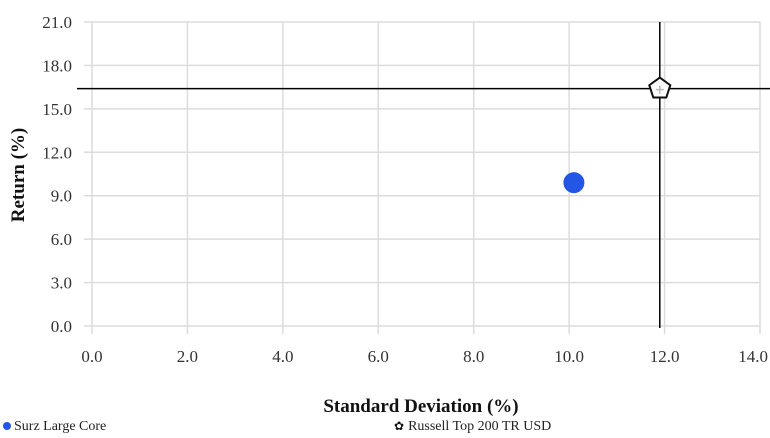  What do you see at coordinates (57, 174) in the screenshot?
I see `y-axis-ticks: 0.0 3.0 6.0 9.0 12.0 15.0 18.0 21.0` at bounding box center [57, 174].